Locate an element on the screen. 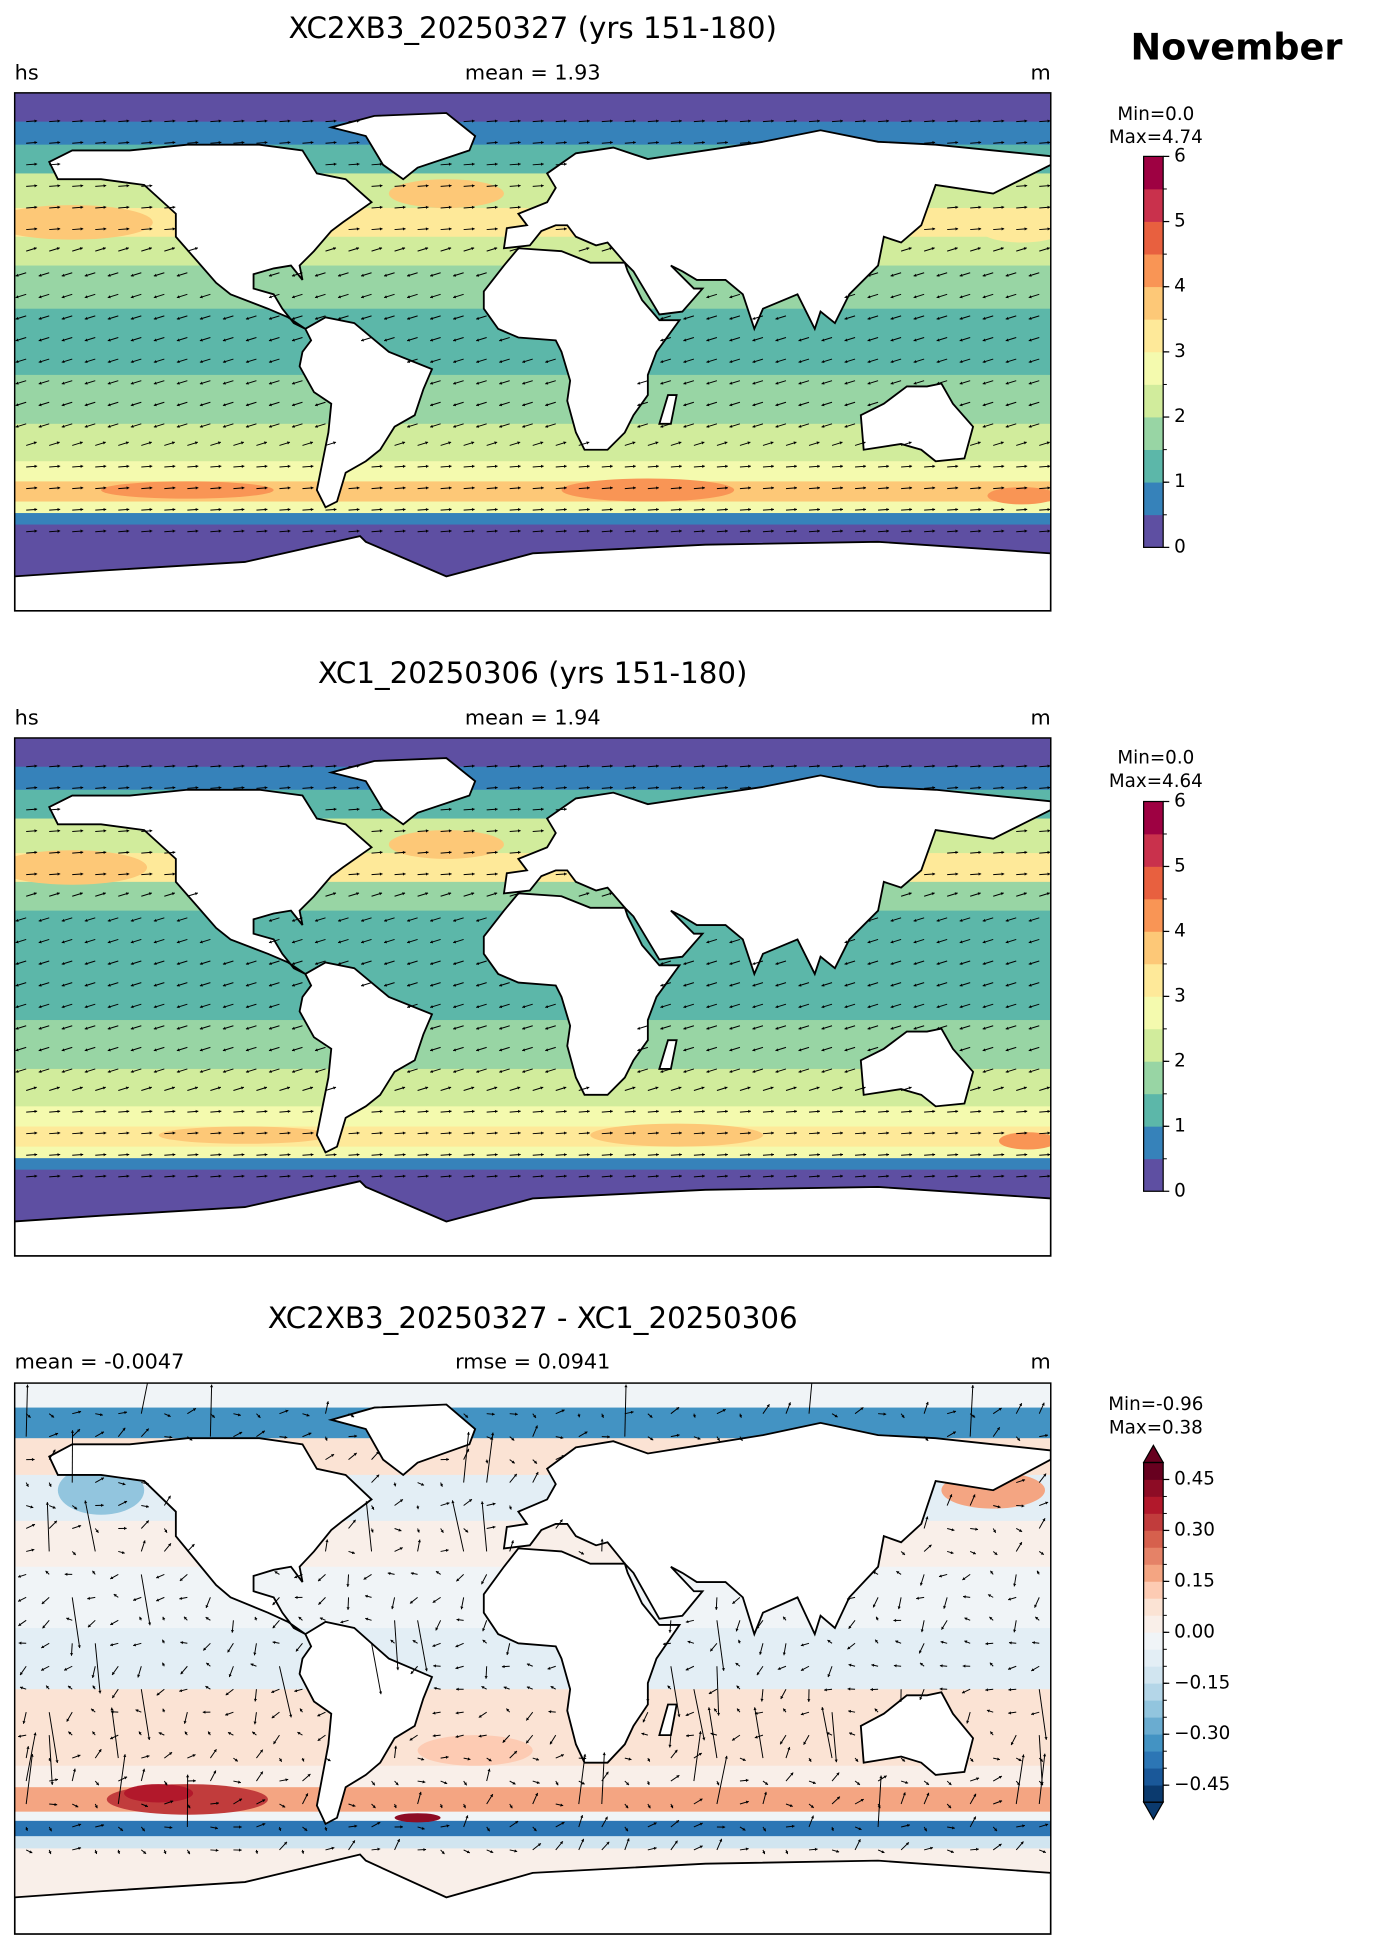  colorbar-tick-label: 3 is located at coordinates (1180, 351).